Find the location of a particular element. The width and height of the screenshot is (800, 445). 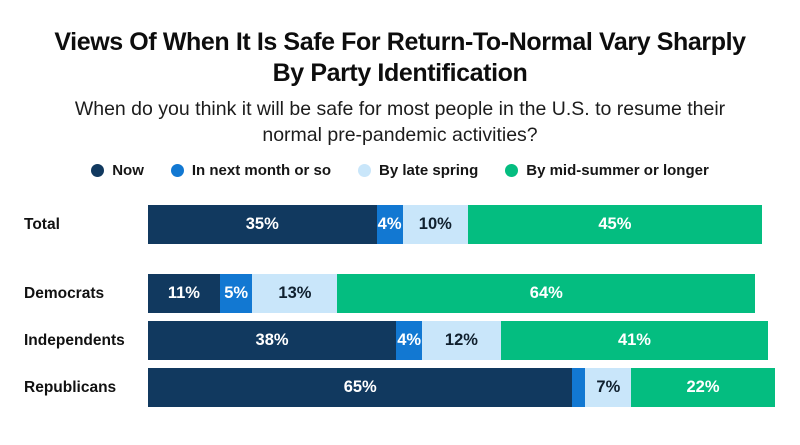

bar-segment-now: 65% is located at coordinates (360, 387).